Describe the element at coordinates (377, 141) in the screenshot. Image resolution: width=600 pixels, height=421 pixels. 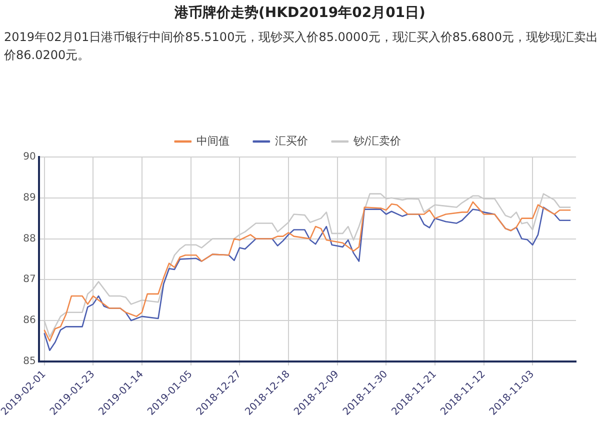
I see `legend-label: 钞/汇卖价` at that location.